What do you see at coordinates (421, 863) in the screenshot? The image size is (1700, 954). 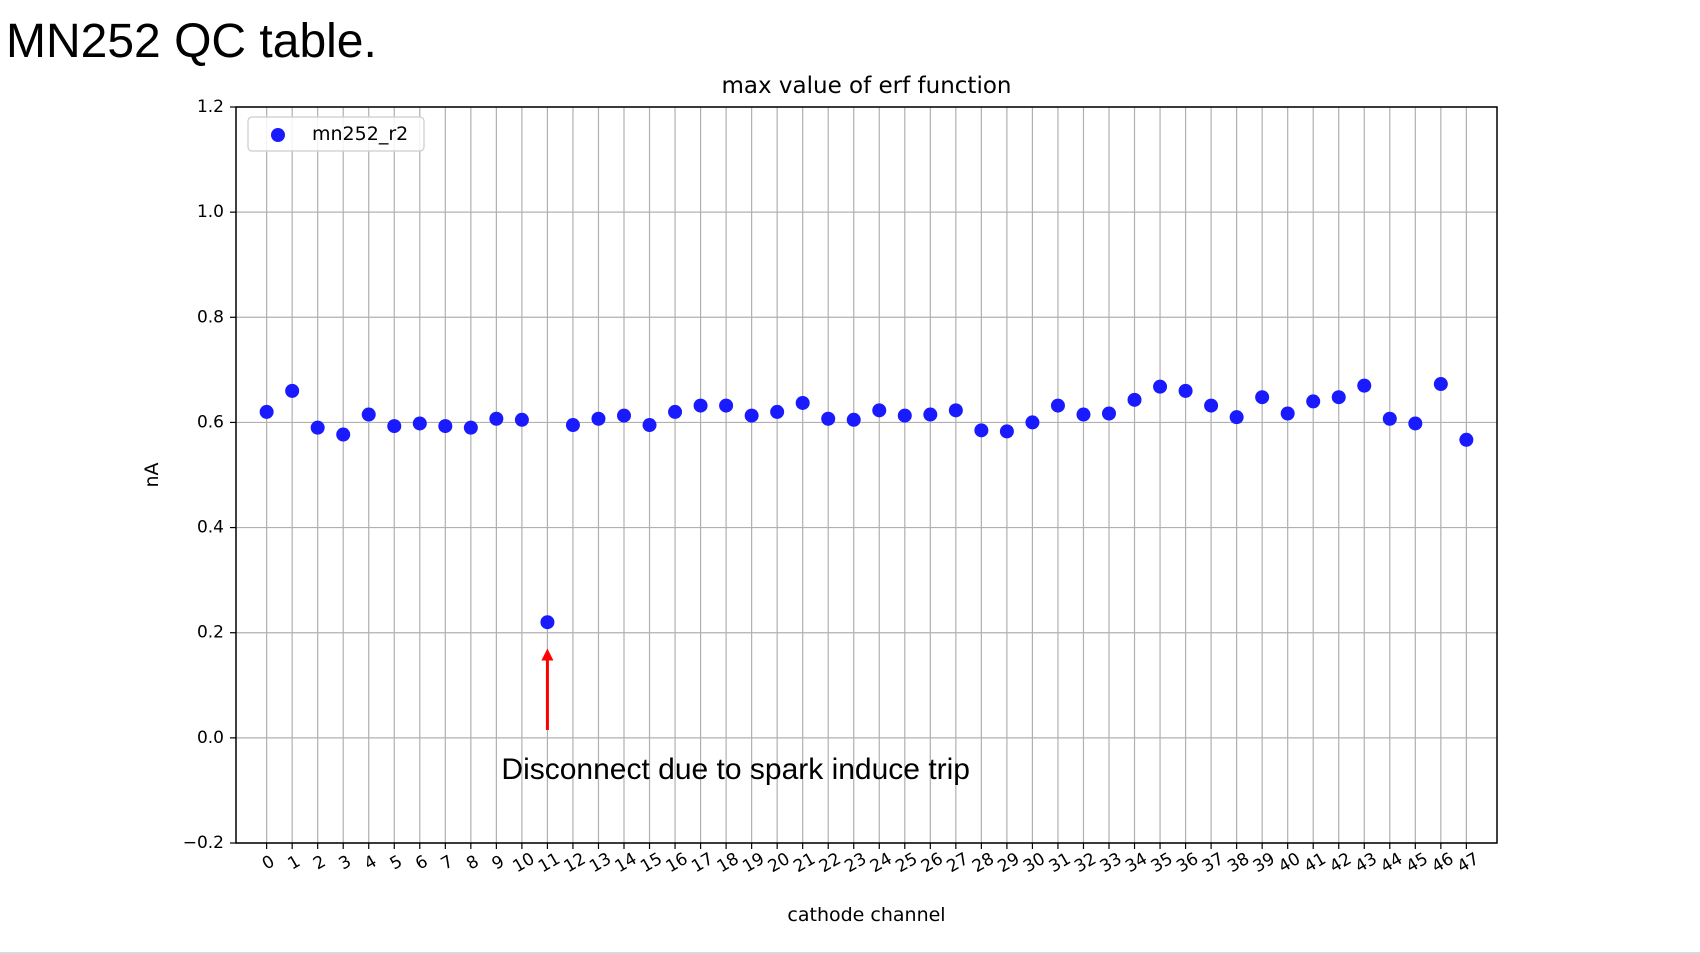 I see `x-tick-label: 6` at bounding box center [421, 863].